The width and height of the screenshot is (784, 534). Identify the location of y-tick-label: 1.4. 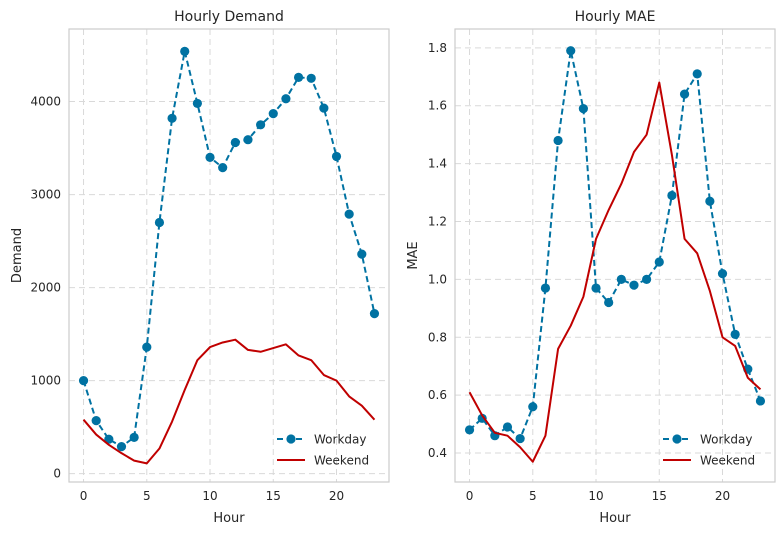
(437, 164).